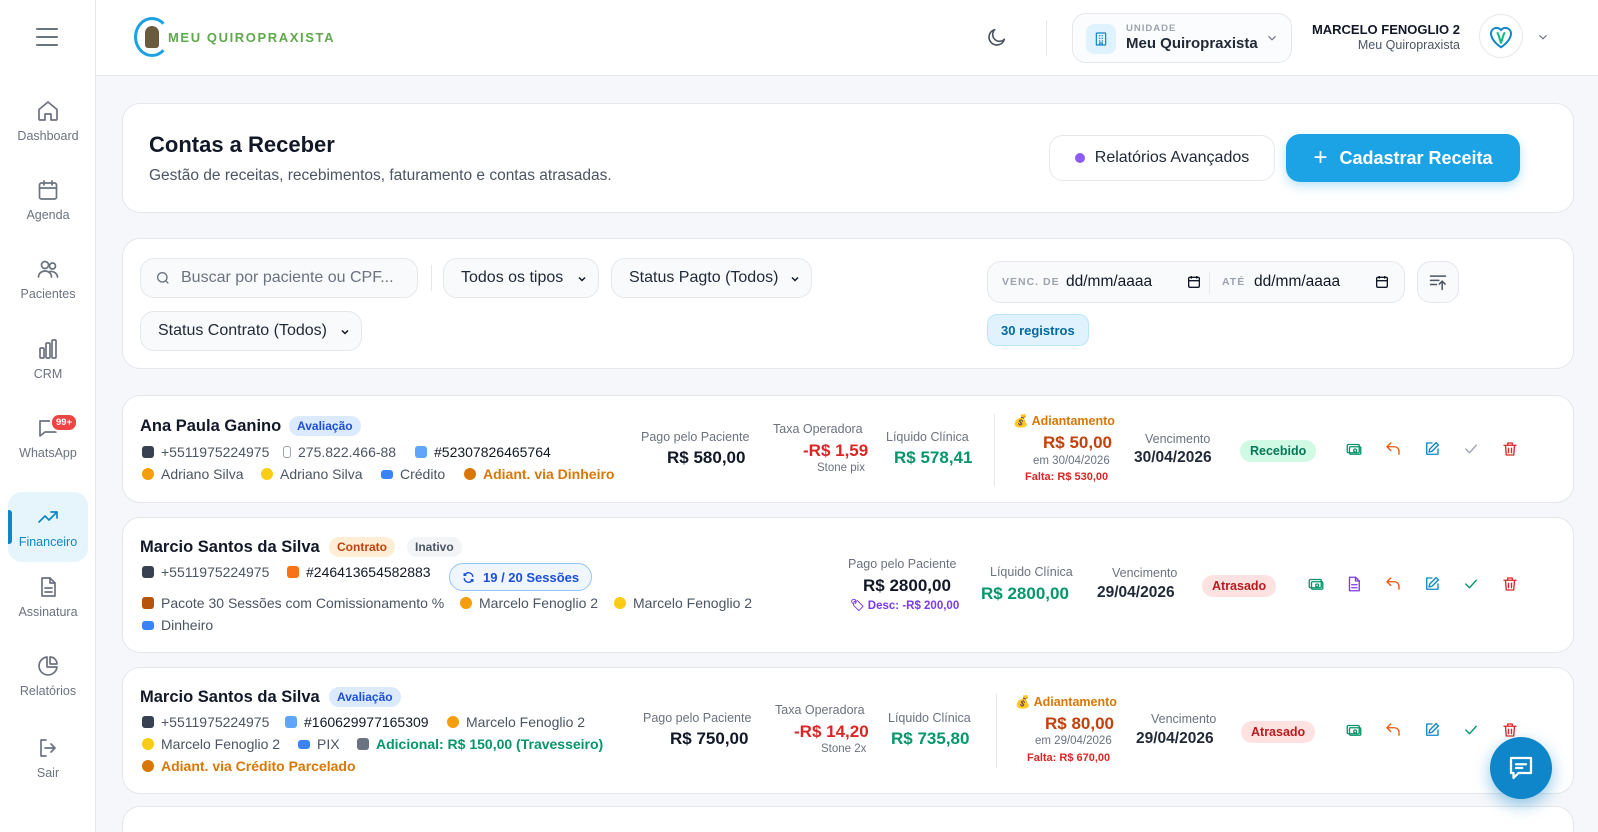 Image resolution: width=1598 pixels, height=832 pixels. Describe the element at coordinates (48, 438) in the screenshot. I see `sidebar-item-whatsapp: 99+ WhatsApp` at that location.